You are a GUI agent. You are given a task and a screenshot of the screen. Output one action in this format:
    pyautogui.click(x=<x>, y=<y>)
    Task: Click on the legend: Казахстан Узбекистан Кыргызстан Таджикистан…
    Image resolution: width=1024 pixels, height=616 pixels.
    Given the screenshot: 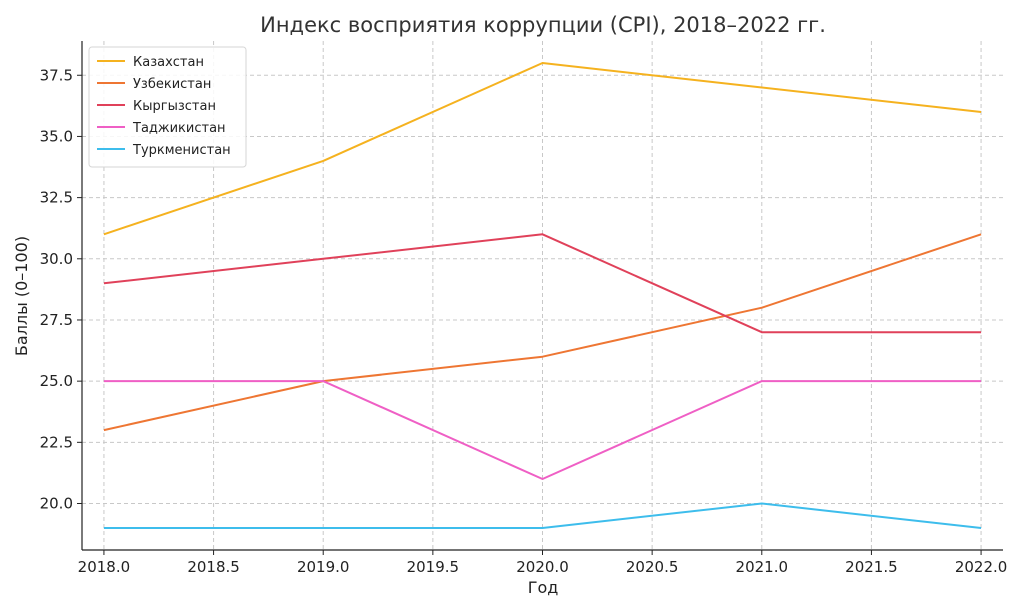 What is the action you would take?
    pyautogui.click(x=167, y=107)
    